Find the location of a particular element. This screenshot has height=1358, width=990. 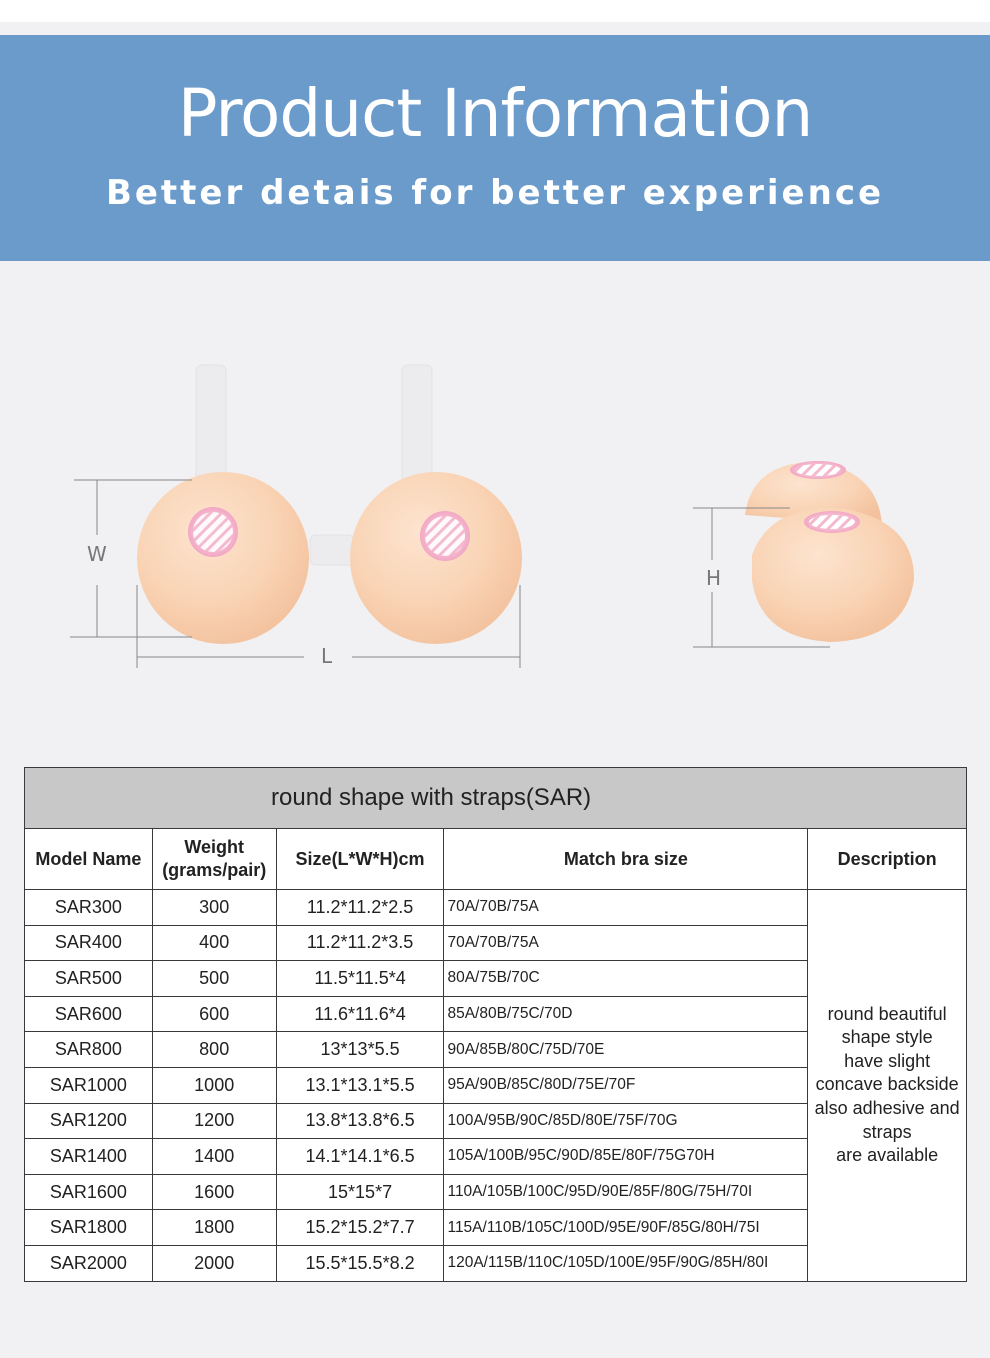

banner-title: Product Information is located at coordinates (495, 113).